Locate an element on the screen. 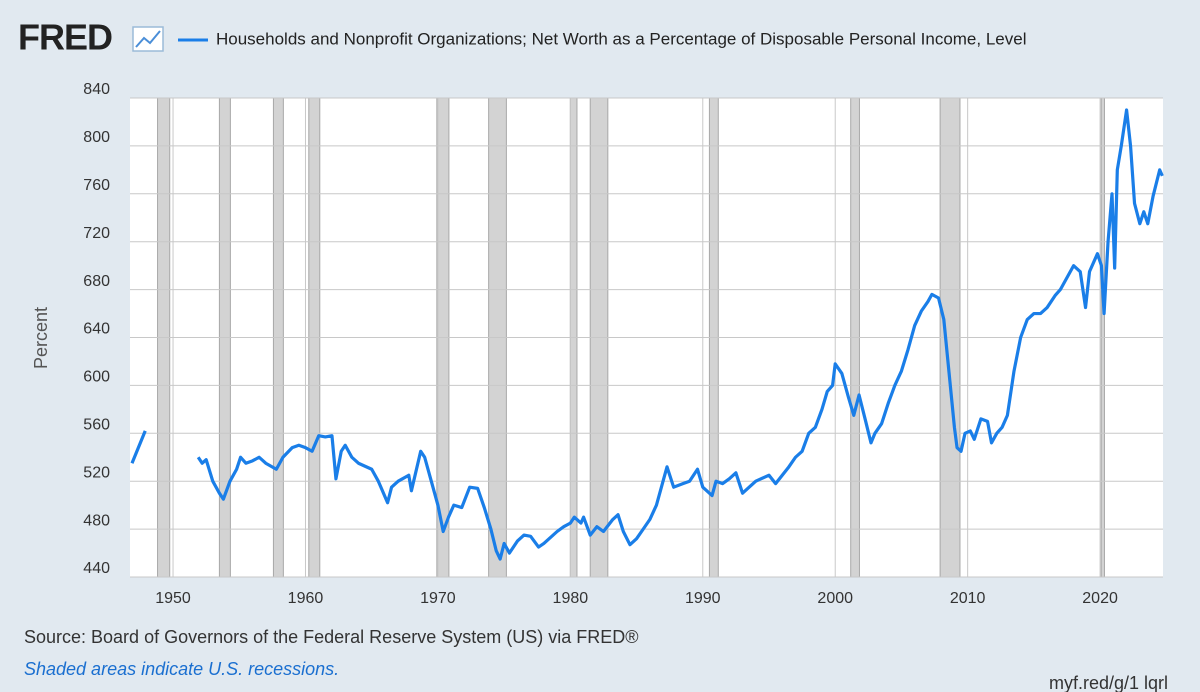 Image resolution: width=1200 pixels, height=692 pixels. logo-icon is located at coordinates (148, 39).